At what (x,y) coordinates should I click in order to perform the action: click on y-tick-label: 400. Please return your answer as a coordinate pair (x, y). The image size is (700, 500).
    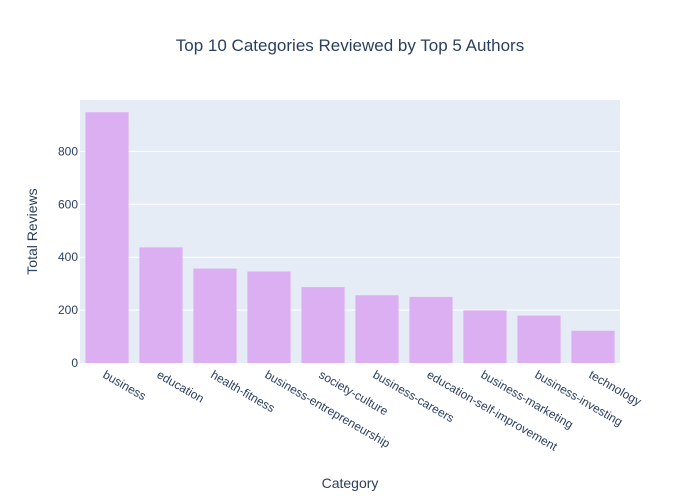
    Looking at the image, I should click on (68, 257).